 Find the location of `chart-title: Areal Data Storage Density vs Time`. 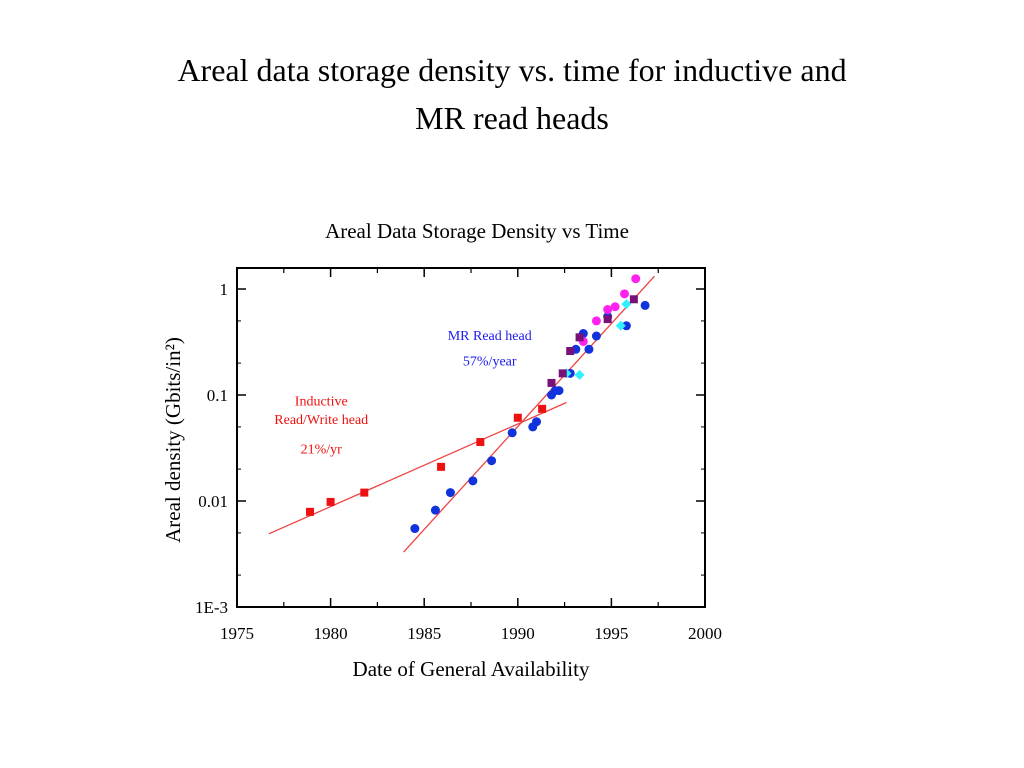

chart-title: Areal Data Storage Density vs Time is located at coordinates (477, 231).